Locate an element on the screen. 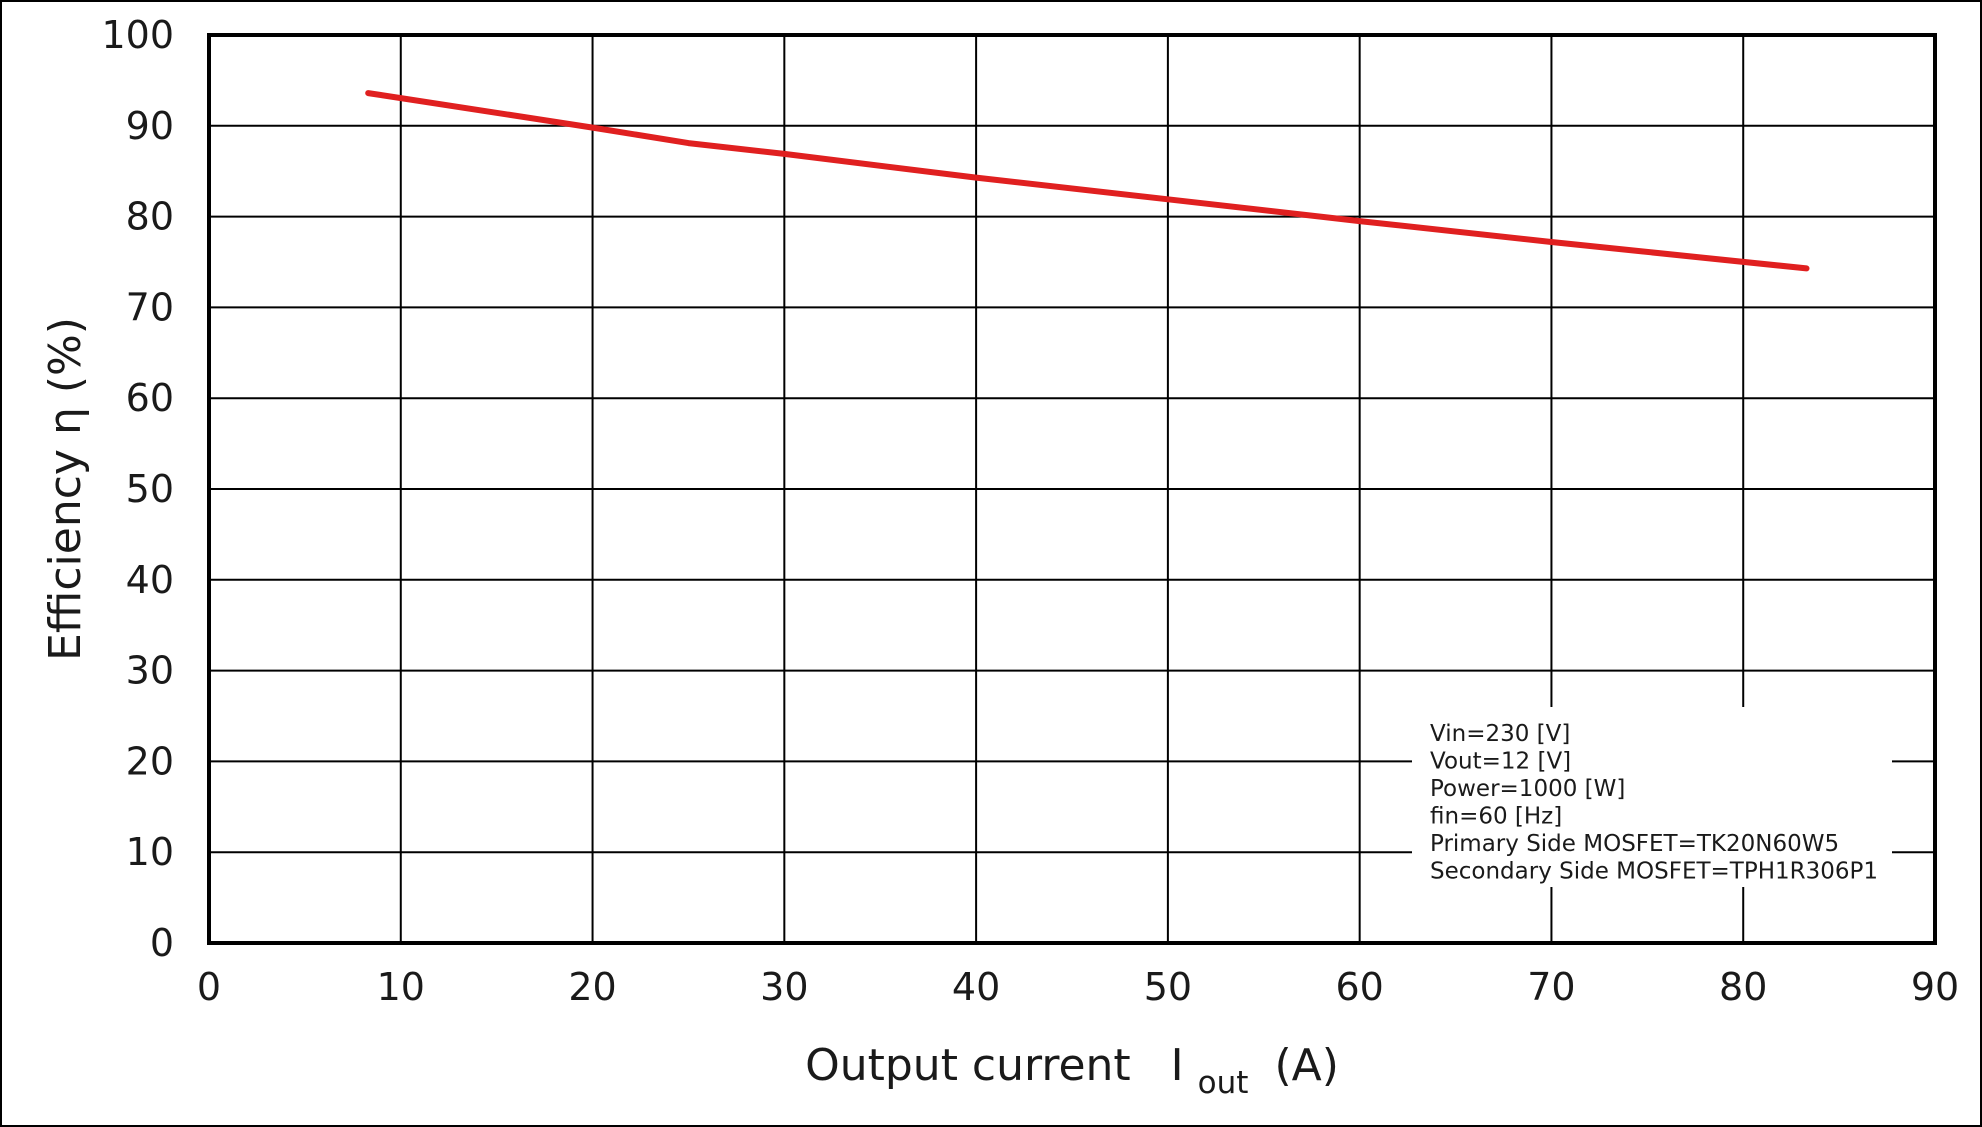 This screenshot has width=1982, height=1127. y-tick-label: 90 is located at coordinates (150, 126).